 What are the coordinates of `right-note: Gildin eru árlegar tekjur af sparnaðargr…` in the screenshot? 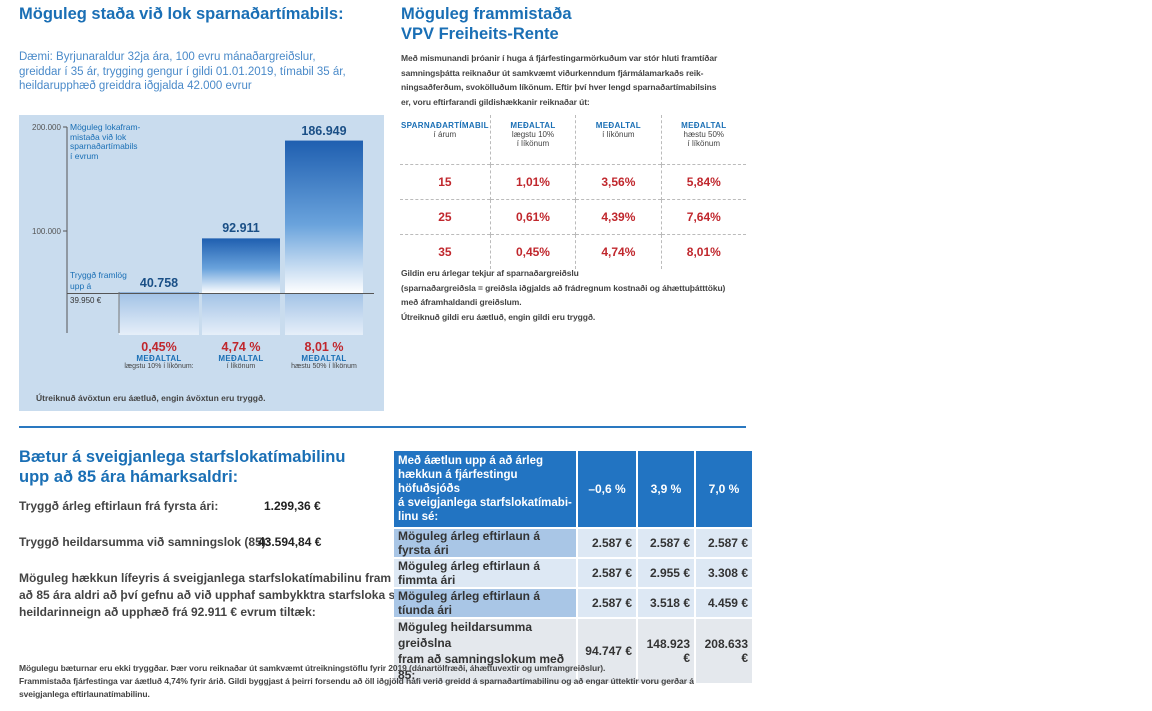 It's located at (563, 295).